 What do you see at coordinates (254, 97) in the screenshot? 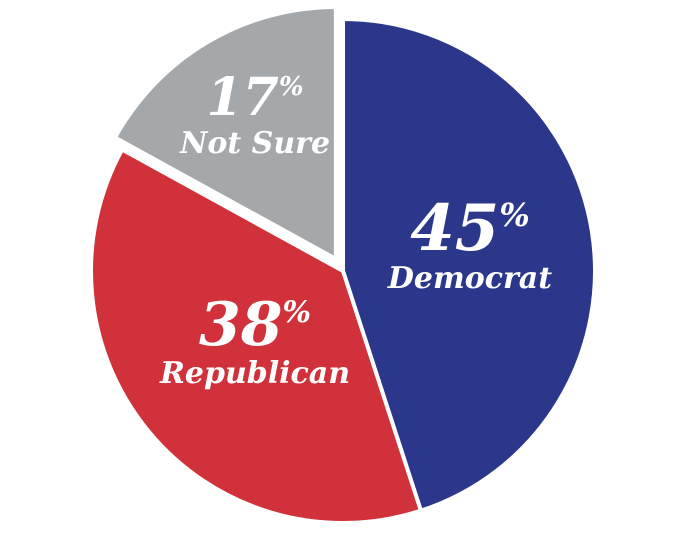
I see `slice-percent-not-sure: 17%` at bounding box center [254, 97].